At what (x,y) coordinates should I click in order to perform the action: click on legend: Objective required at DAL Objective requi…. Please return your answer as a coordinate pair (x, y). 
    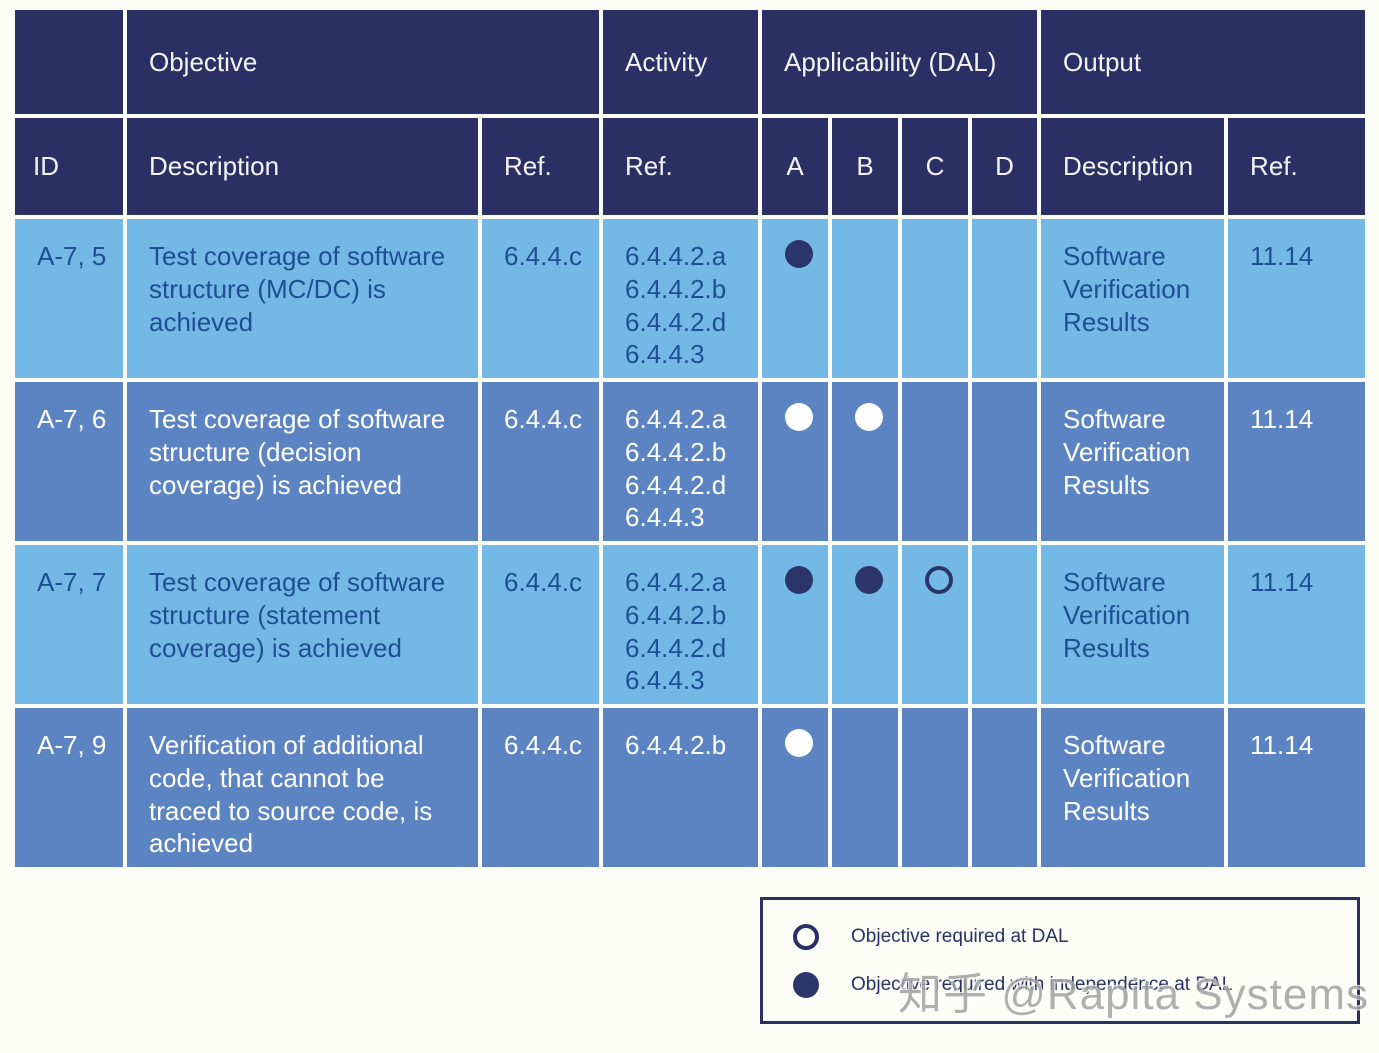
    Looking at the image, I should click on (1060, 960).